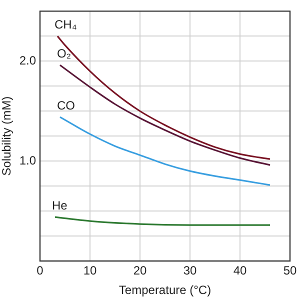  What do you see at coordinates (7, 136) in the screenshot?
I see `y-axis-title: Solubility (mM)` at bounding box center [7, 136].